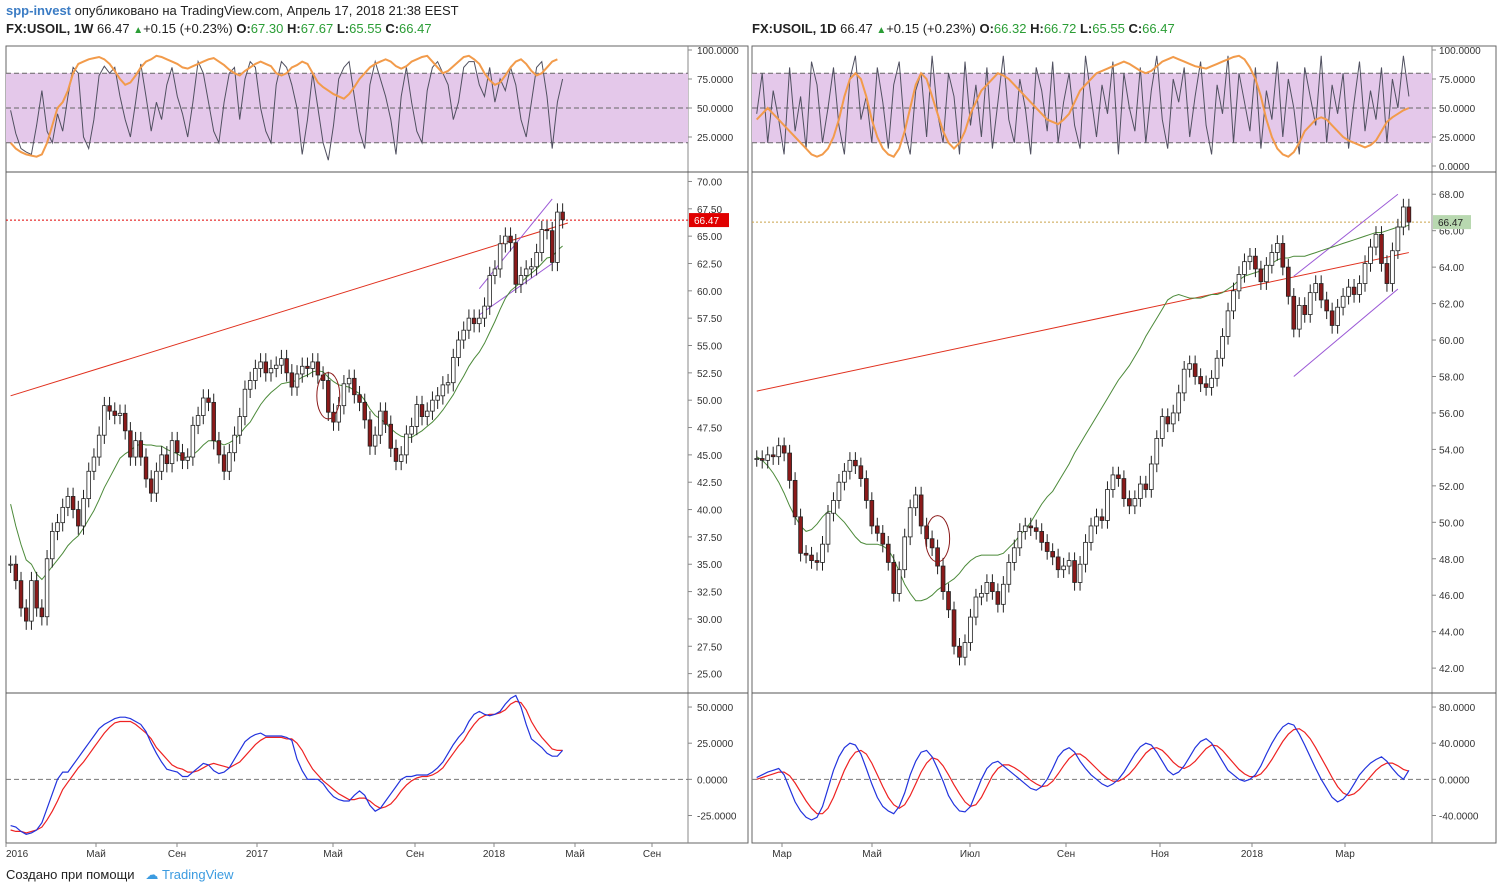  Describe the element at coordinates (1346, 332) in the screenshot. I see `channel-line` at that location.